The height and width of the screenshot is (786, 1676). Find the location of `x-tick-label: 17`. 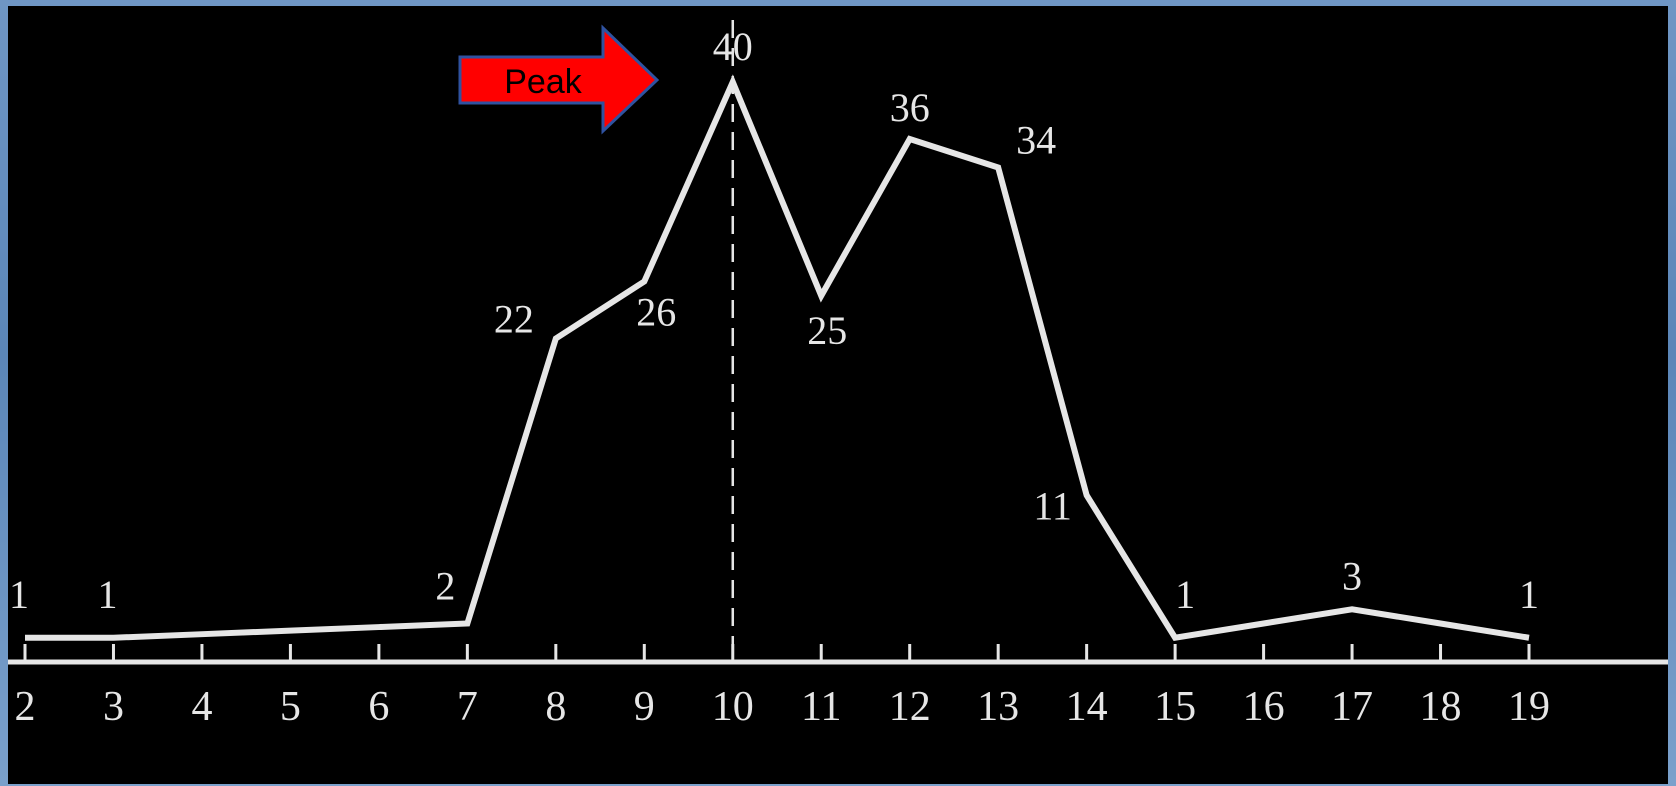

x-tick-label: 17 is located at coordinates (1352, 707).